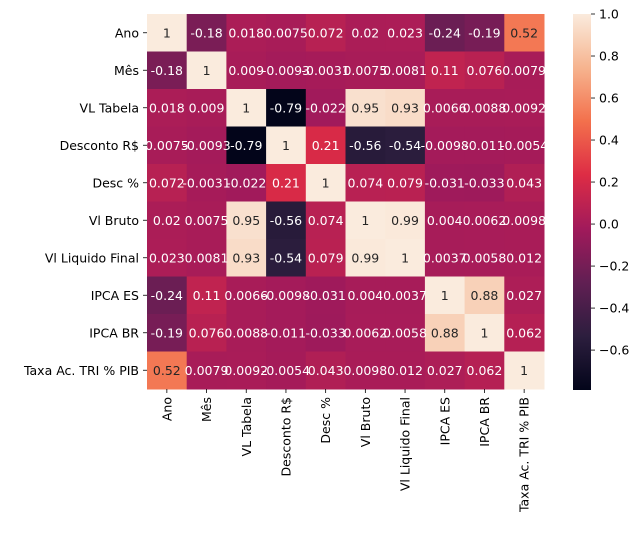 Image resolution: width=640 pixels, height=536 pixels. I want to click on heatmap-cell-r8-c0, so click(167, 333).